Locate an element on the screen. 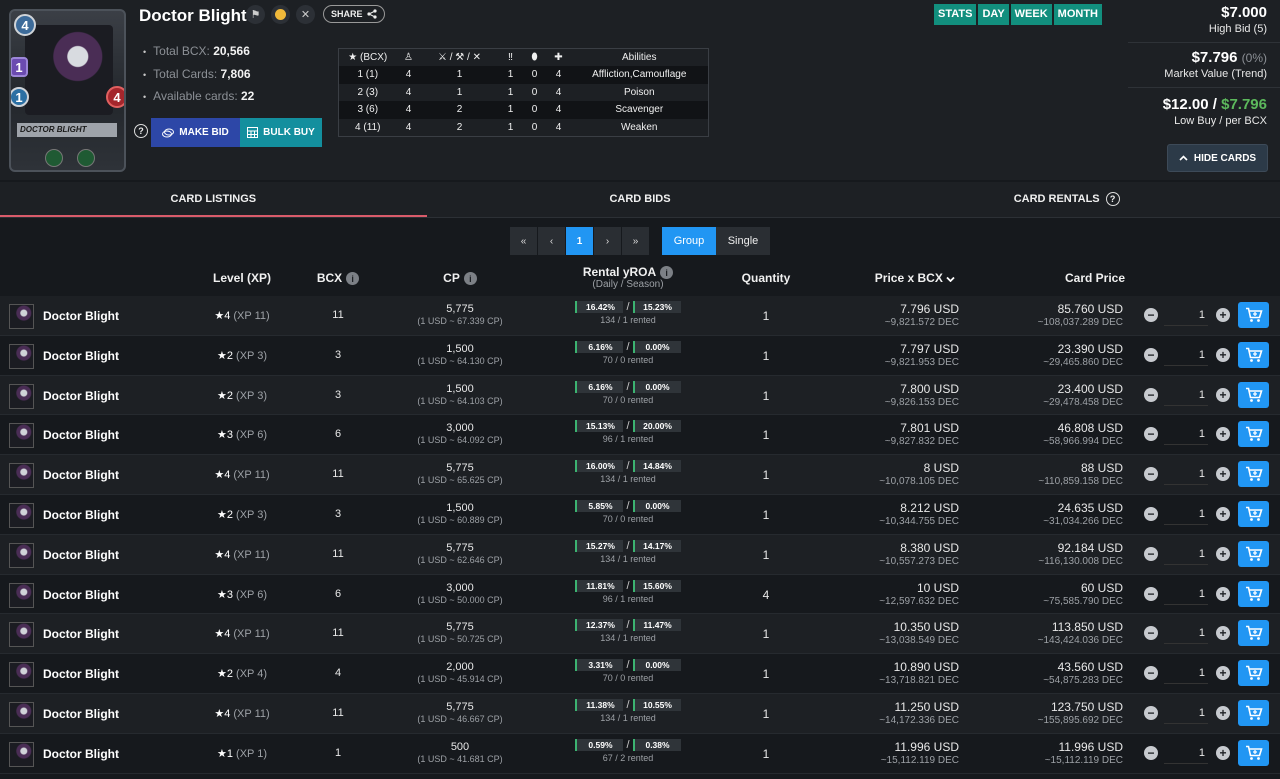  period-month: MONTH is located at coordinates (1077, 14).